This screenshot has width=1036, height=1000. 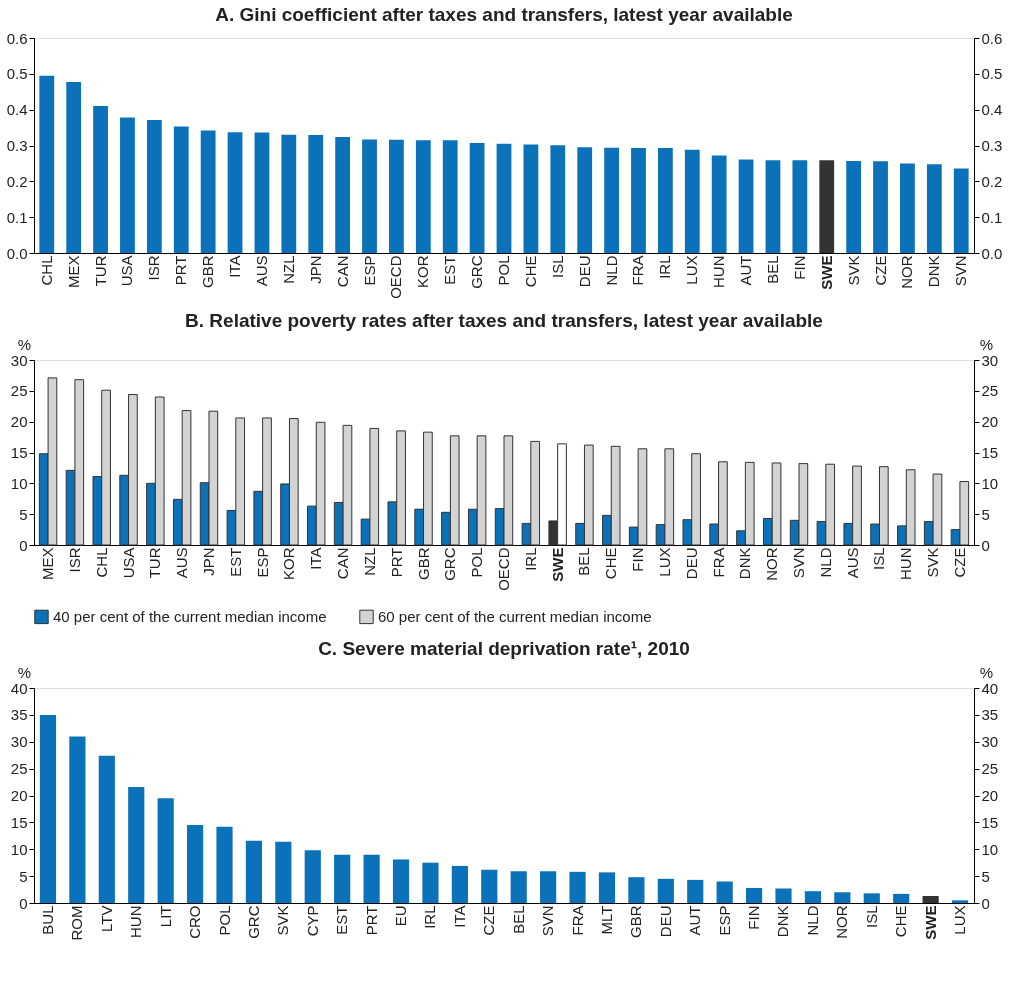 I want to click on y-tick-label: 30, so click(x=19, y=742).